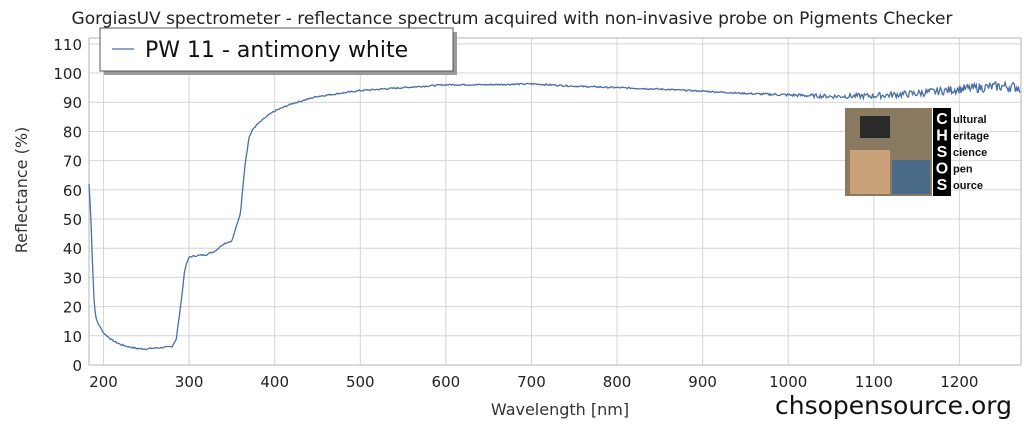  I want to click on logo-word: cience, so click(970, 153).